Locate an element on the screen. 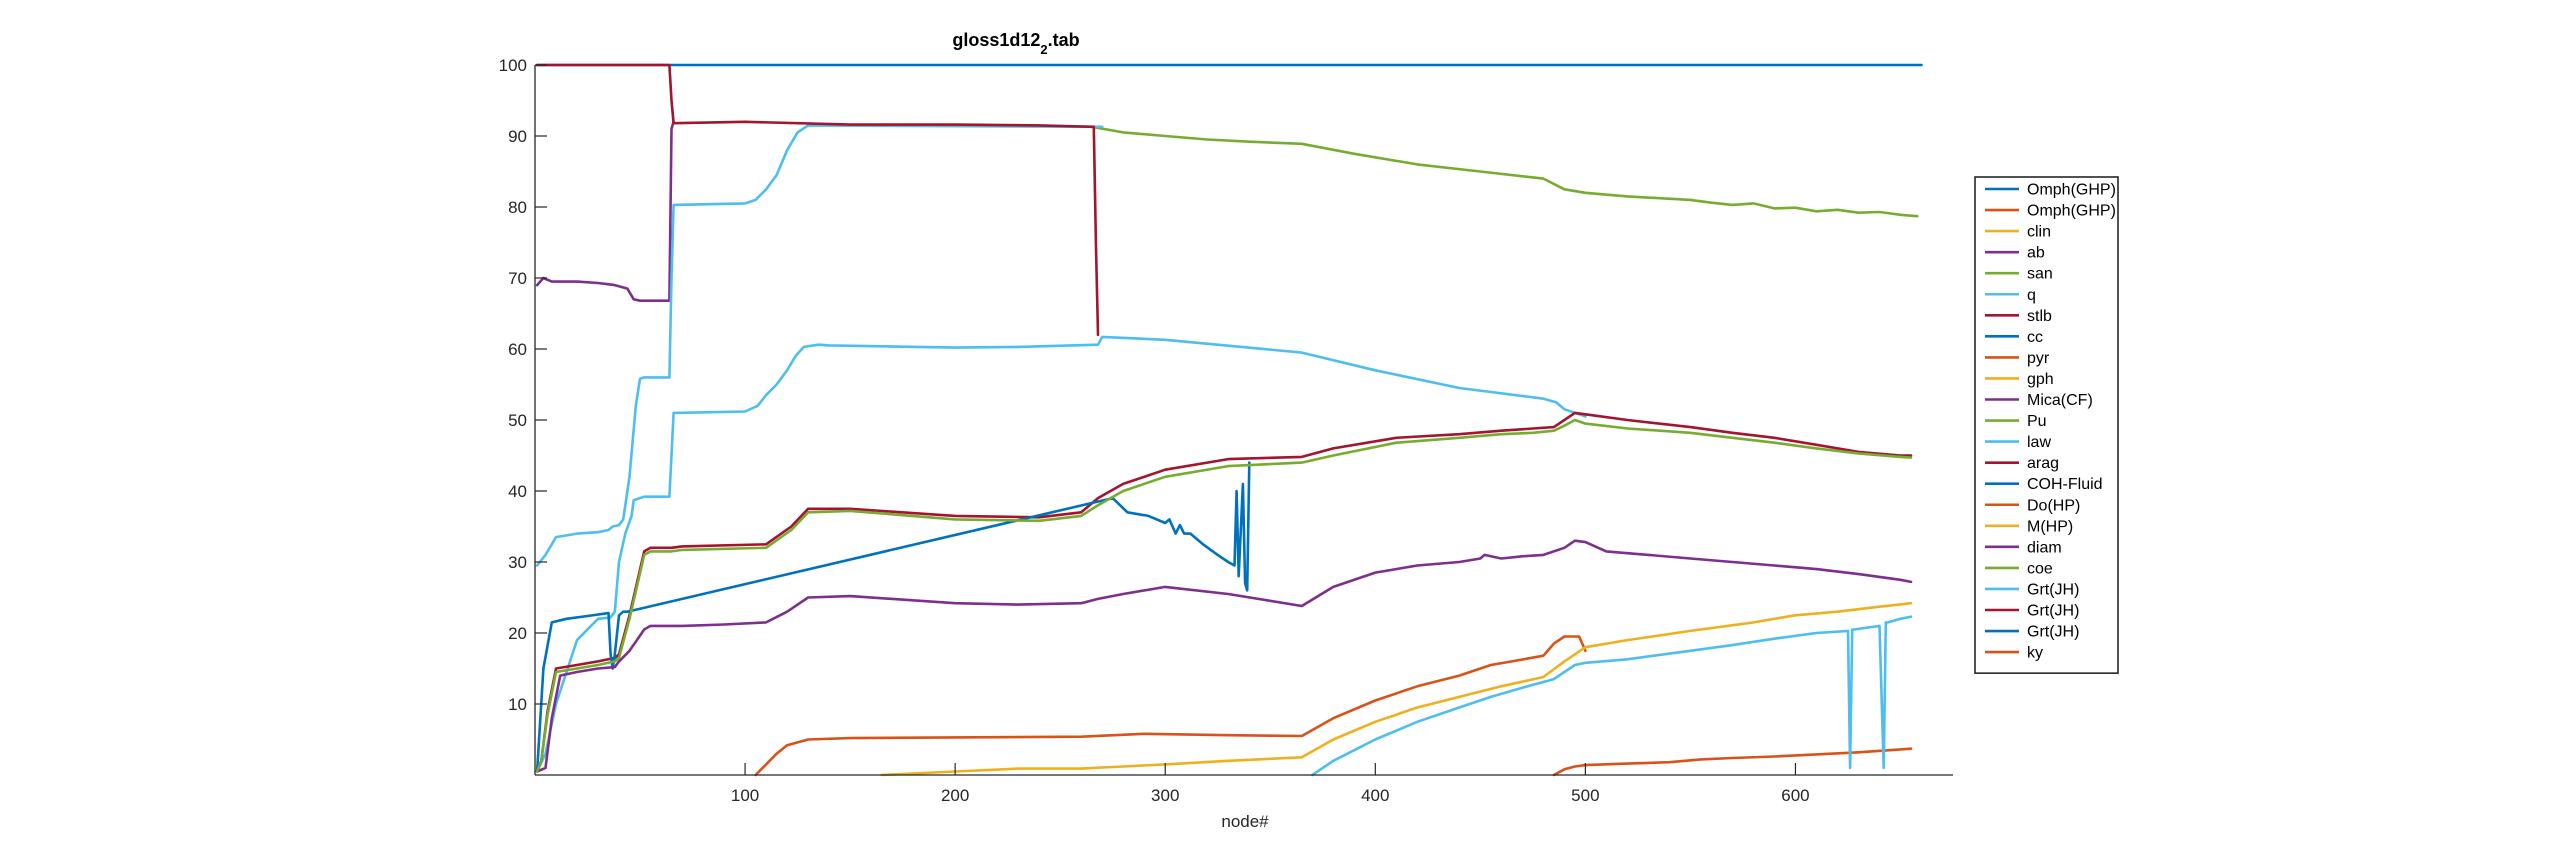 Image resolution: width=2560 pixels, height=868 pixels. x-axis-label: node# is located at coordinates (1245, 821).